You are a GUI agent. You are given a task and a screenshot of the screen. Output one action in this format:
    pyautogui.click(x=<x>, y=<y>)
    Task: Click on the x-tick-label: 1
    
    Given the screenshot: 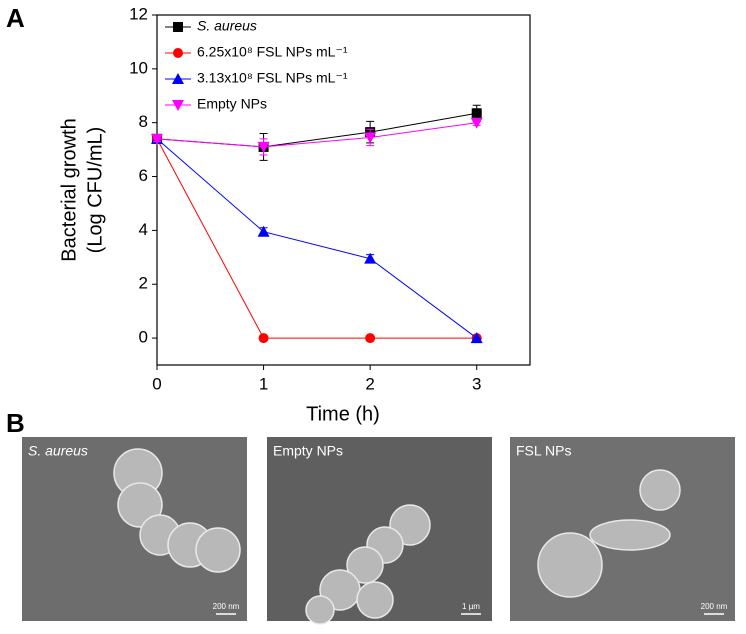 What is the action you would take?
    pyautogui.click(x=263, y=383)
    